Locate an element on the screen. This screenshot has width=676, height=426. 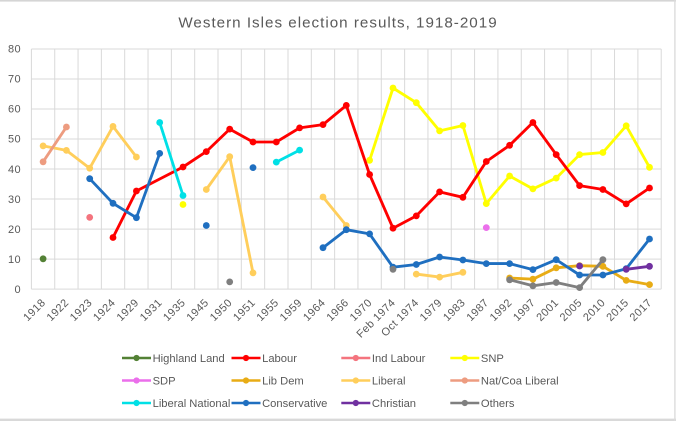
svg-text: Highland Land is located at coordinates (189, 359).